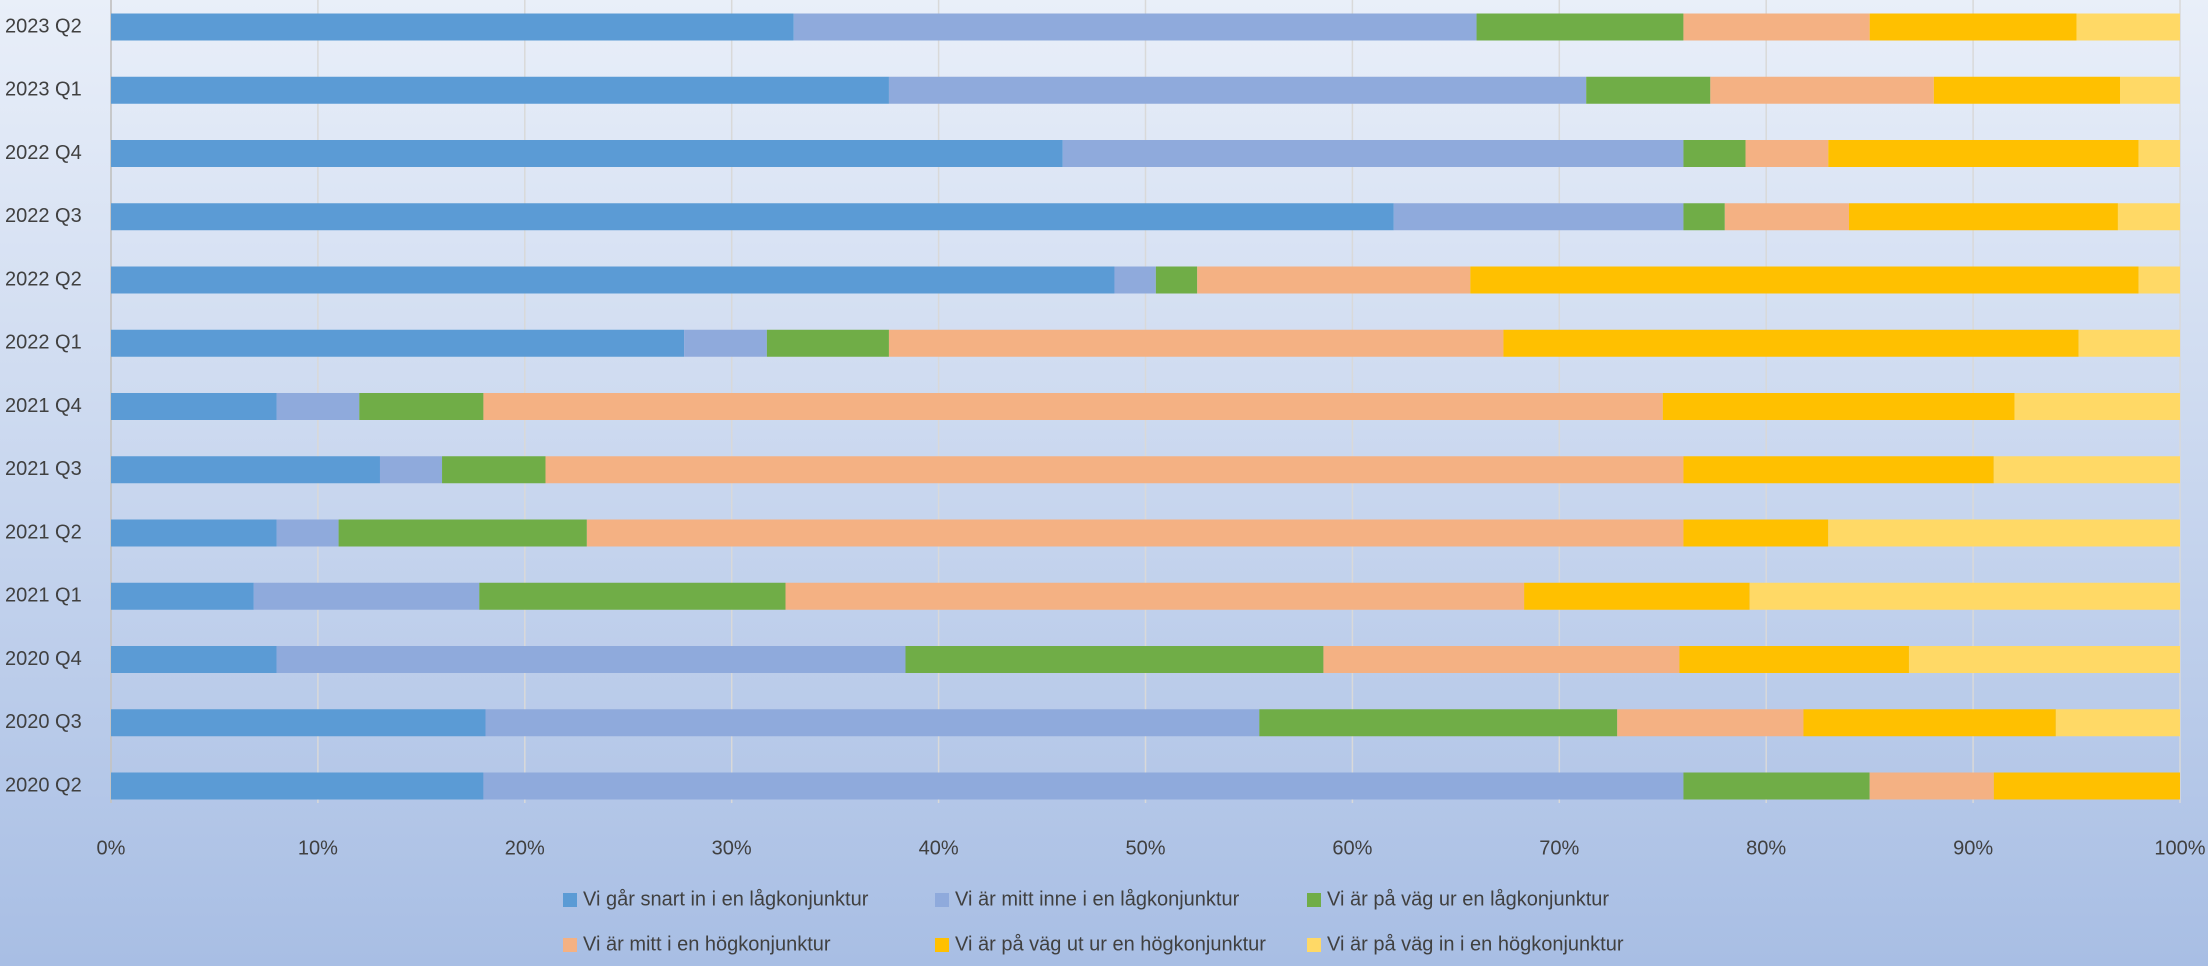  I want to click on y-tick-label: 2021 Q3, so click(43, 469).